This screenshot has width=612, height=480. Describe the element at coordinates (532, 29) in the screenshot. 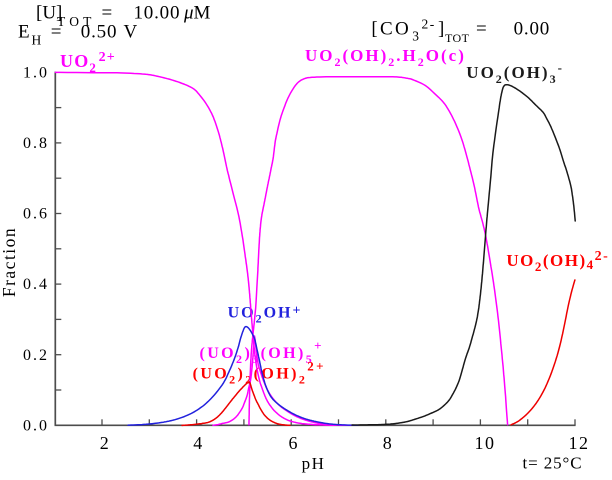

I see `svg-text: 0.00` at that location.